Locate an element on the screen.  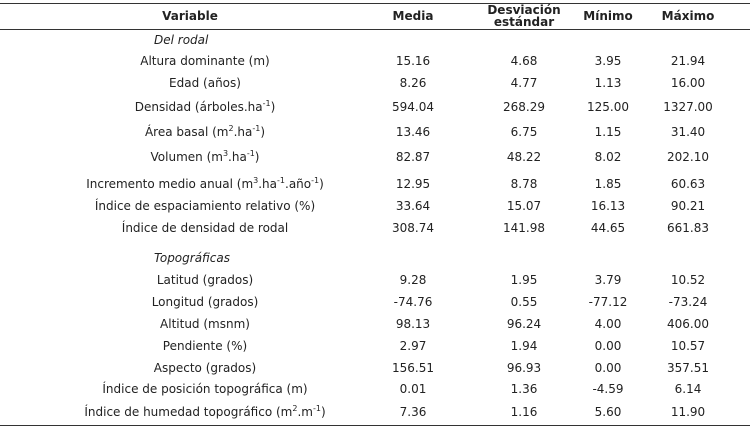
value-cell: 10.52 is located at coordinates (688, 280).